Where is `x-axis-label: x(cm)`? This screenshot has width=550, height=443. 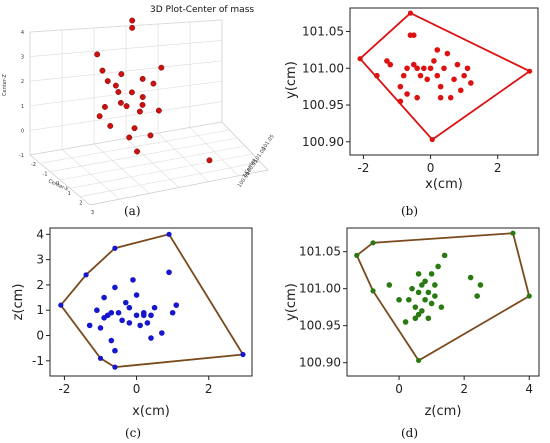
x-axis-label: x(cm) is located at coordinates (444, 184).